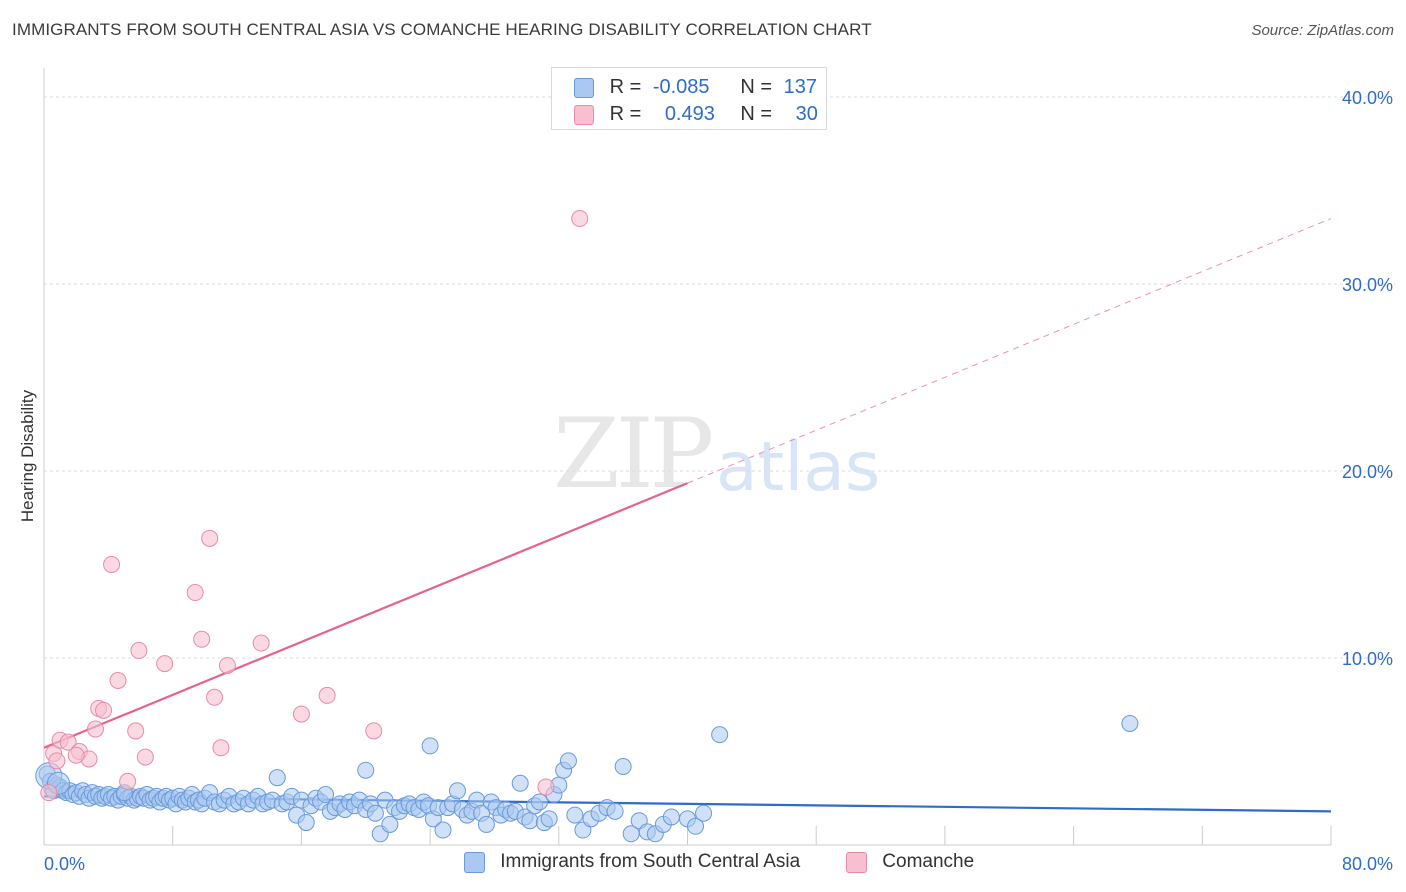 The width and height of the screenshot is (1406, 892). I want to click on watermark-atlas: atlas, so click(798, 467).